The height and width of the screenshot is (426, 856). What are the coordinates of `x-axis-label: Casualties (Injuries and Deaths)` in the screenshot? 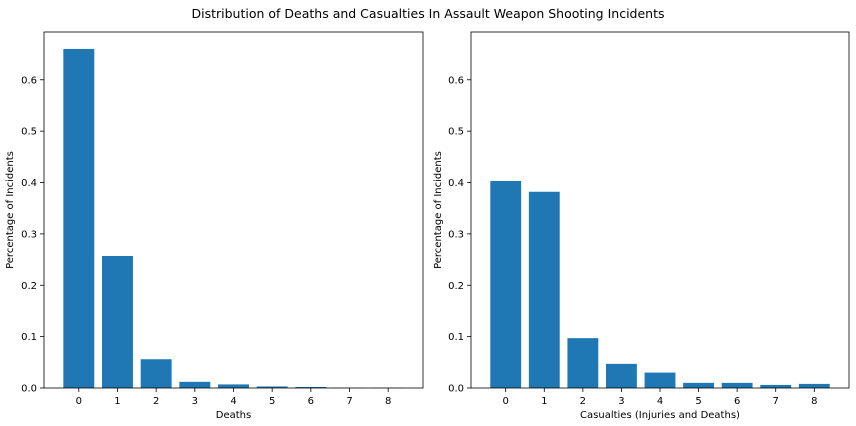 It's located at (660, 415).